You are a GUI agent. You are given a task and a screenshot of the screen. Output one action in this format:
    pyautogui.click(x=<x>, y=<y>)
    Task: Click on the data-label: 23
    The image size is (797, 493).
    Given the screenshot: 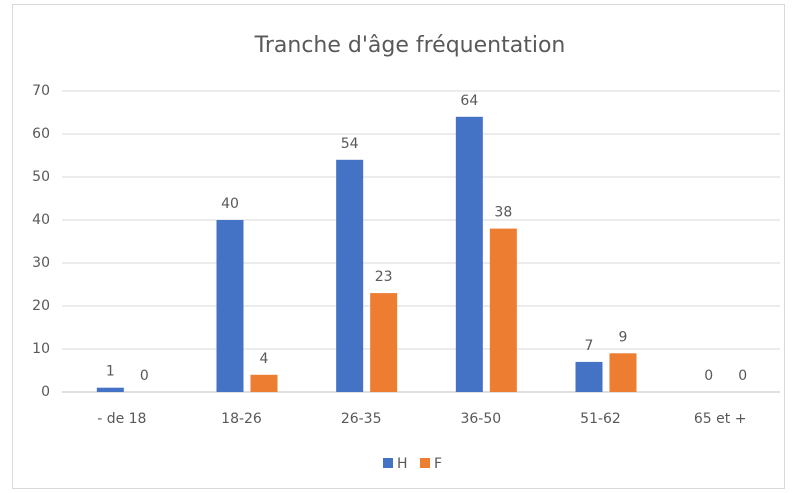 What is the action you would take?
    pyautogui.click(x=384, y=277)
    